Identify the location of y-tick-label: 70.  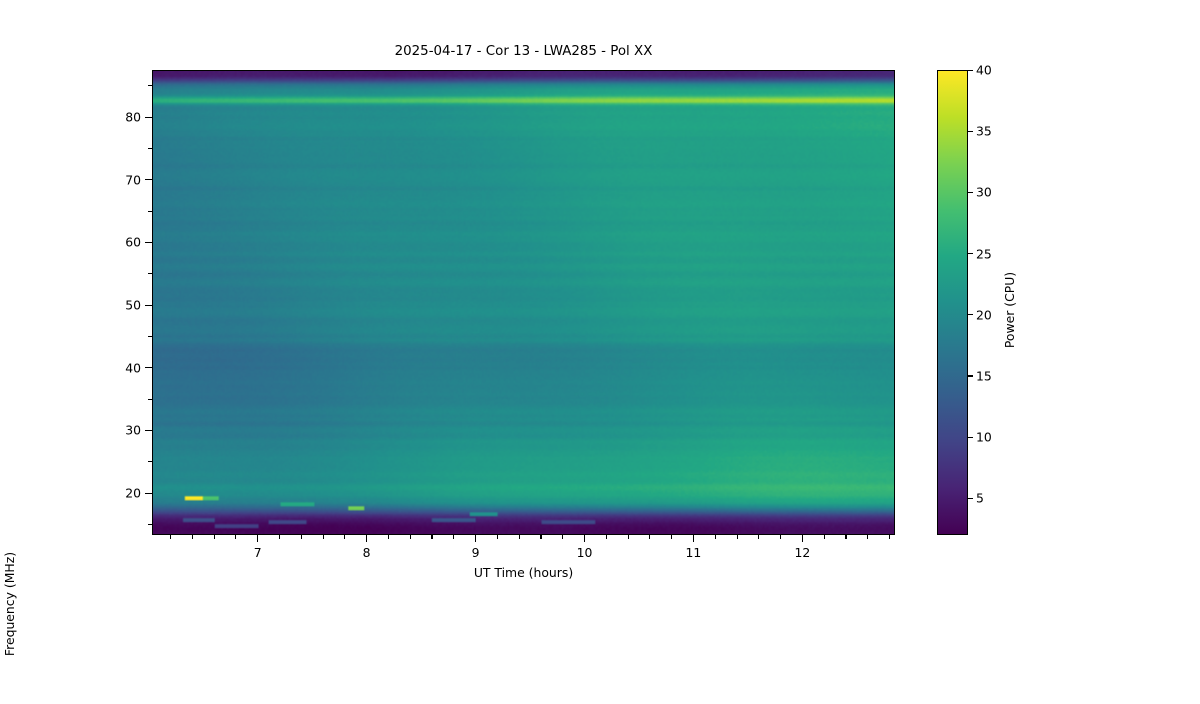
(133, 180).